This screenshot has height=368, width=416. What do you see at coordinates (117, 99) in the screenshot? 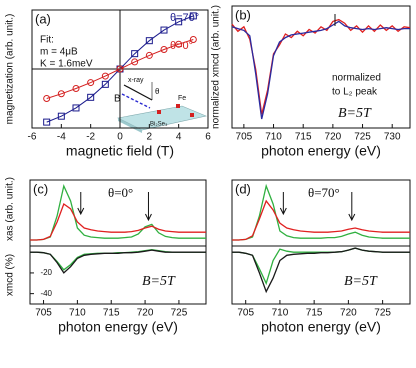
I see `annotation: B` at bounding box center [117, 99].